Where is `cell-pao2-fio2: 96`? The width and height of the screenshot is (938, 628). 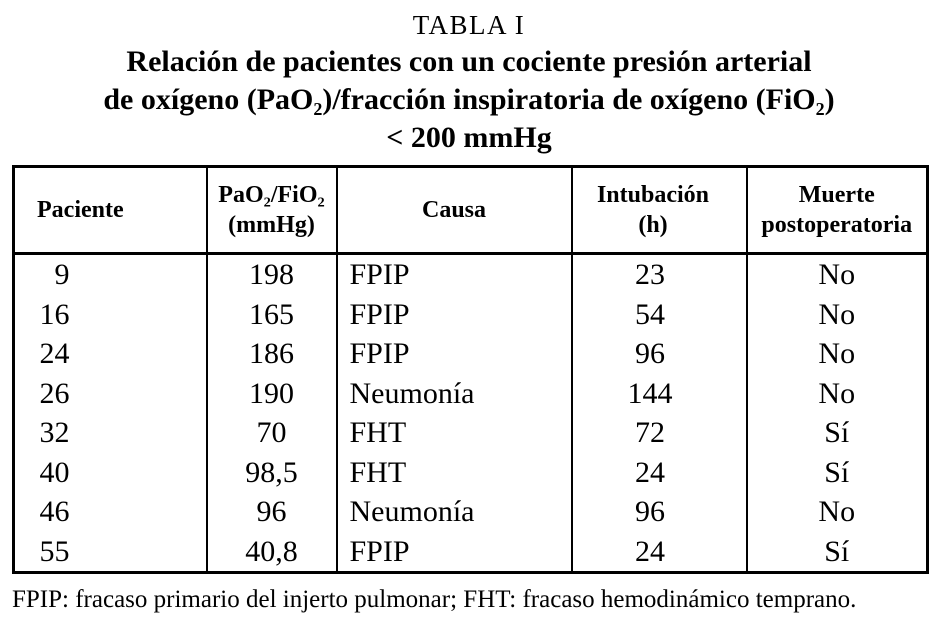
cell-pao2-fio2: 96 is located at coordinates (271, 512).